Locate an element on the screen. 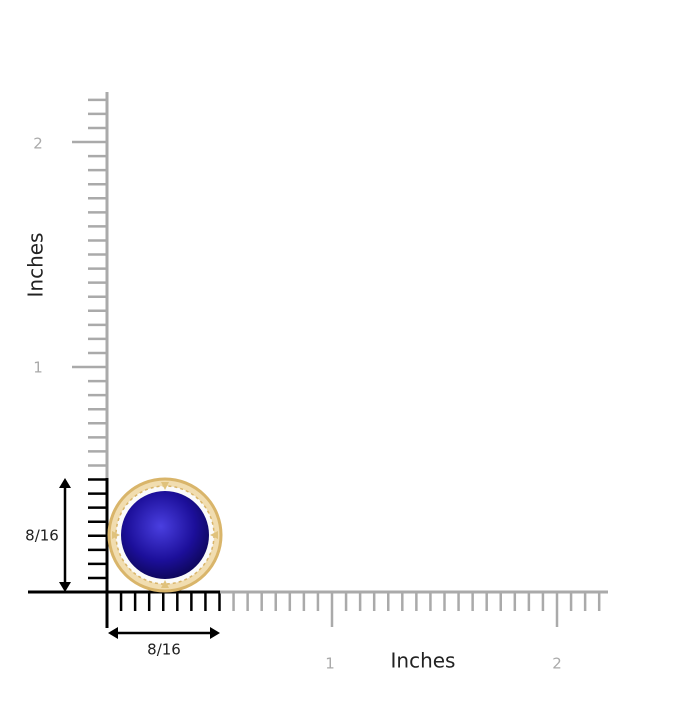 Image resolution: width=700 pixels, height=704 pixels. x-tick-label: 2 is located at coordinates (557, 664).